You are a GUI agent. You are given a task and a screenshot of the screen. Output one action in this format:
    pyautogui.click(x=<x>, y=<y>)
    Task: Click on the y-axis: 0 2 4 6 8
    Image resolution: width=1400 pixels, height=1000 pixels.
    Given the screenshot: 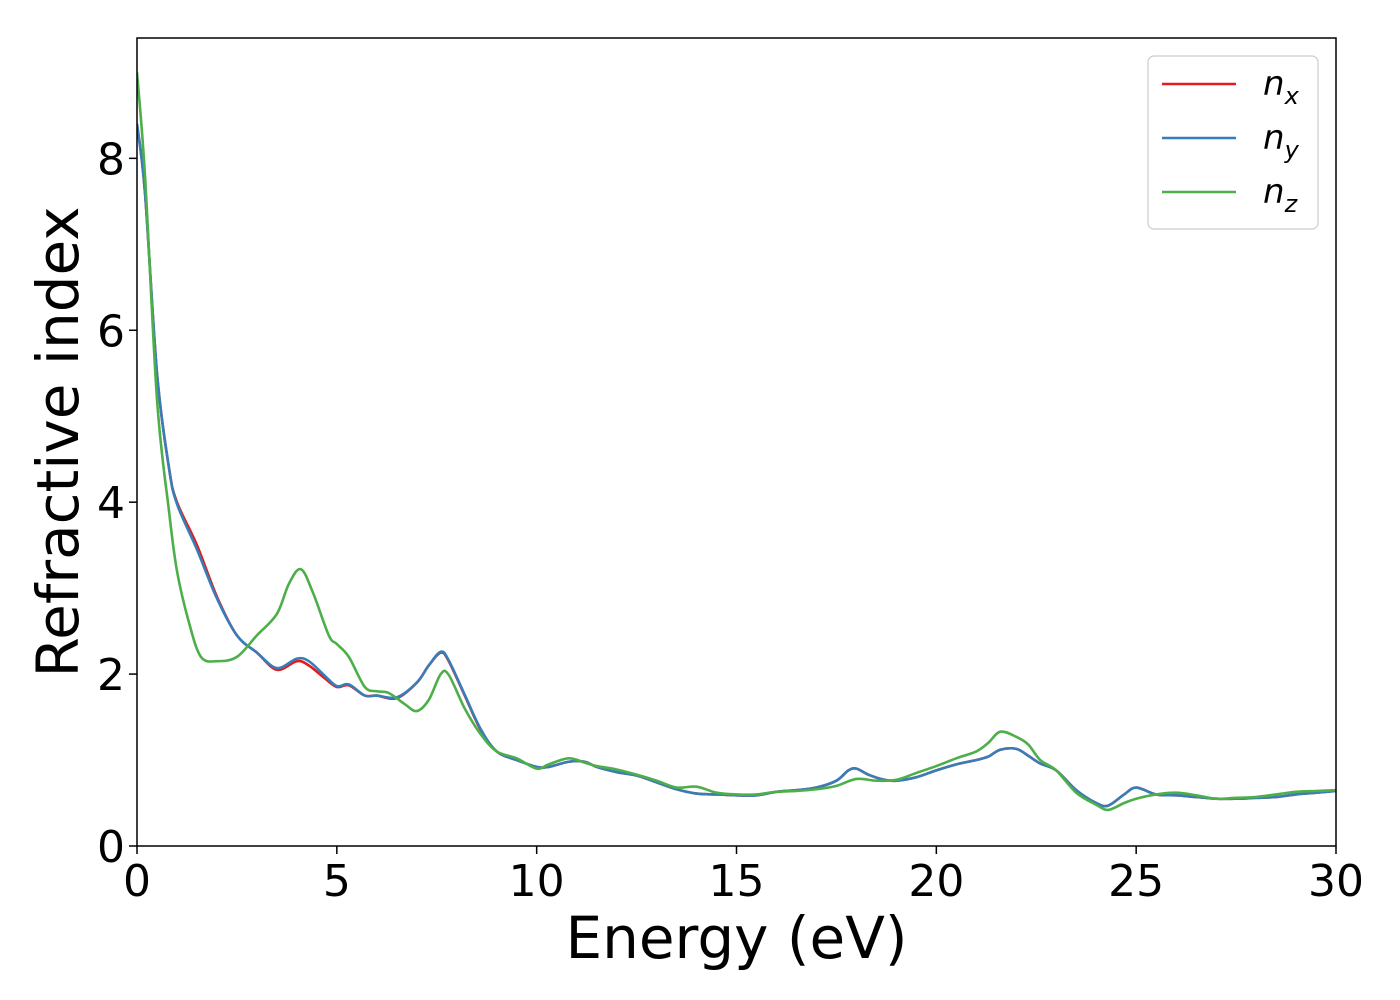 What is the action you would take?
    pyautogui.click(x=117, y=503)
    